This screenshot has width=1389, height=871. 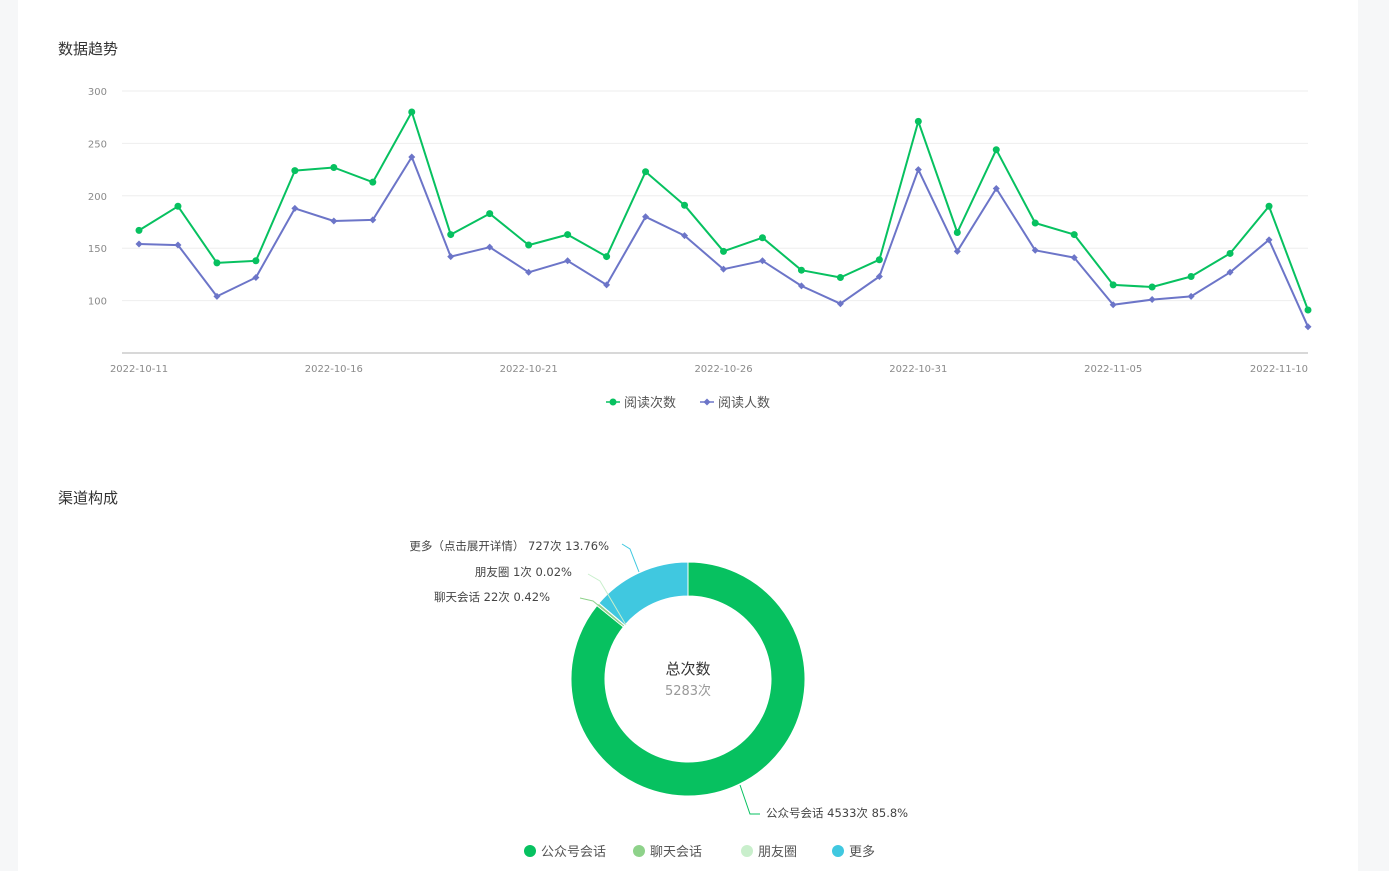 I want to click on legend-item: 更多, so click(x=853, y=852).